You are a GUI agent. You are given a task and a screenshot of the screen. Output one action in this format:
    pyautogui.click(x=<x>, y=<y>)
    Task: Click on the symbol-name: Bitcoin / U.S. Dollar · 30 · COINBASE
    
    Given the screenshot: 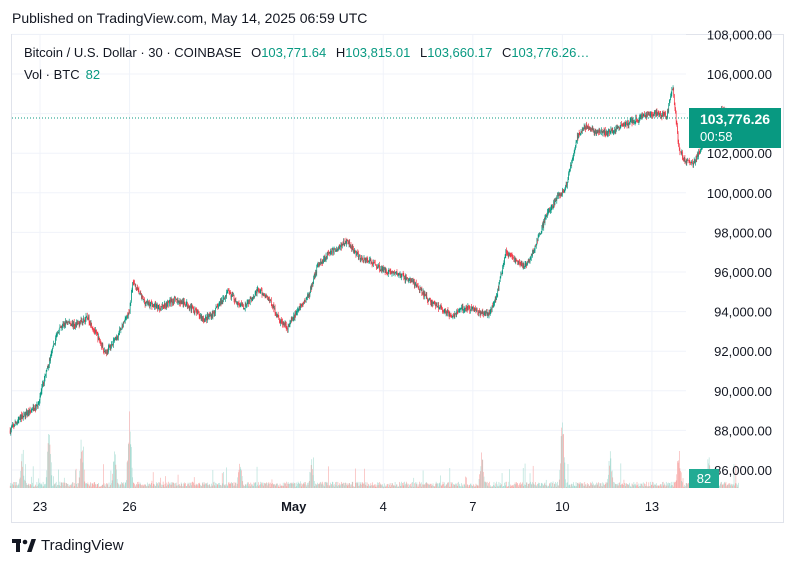 What is the action you would take?
    pyautogui.click(x=133, y=52)
    